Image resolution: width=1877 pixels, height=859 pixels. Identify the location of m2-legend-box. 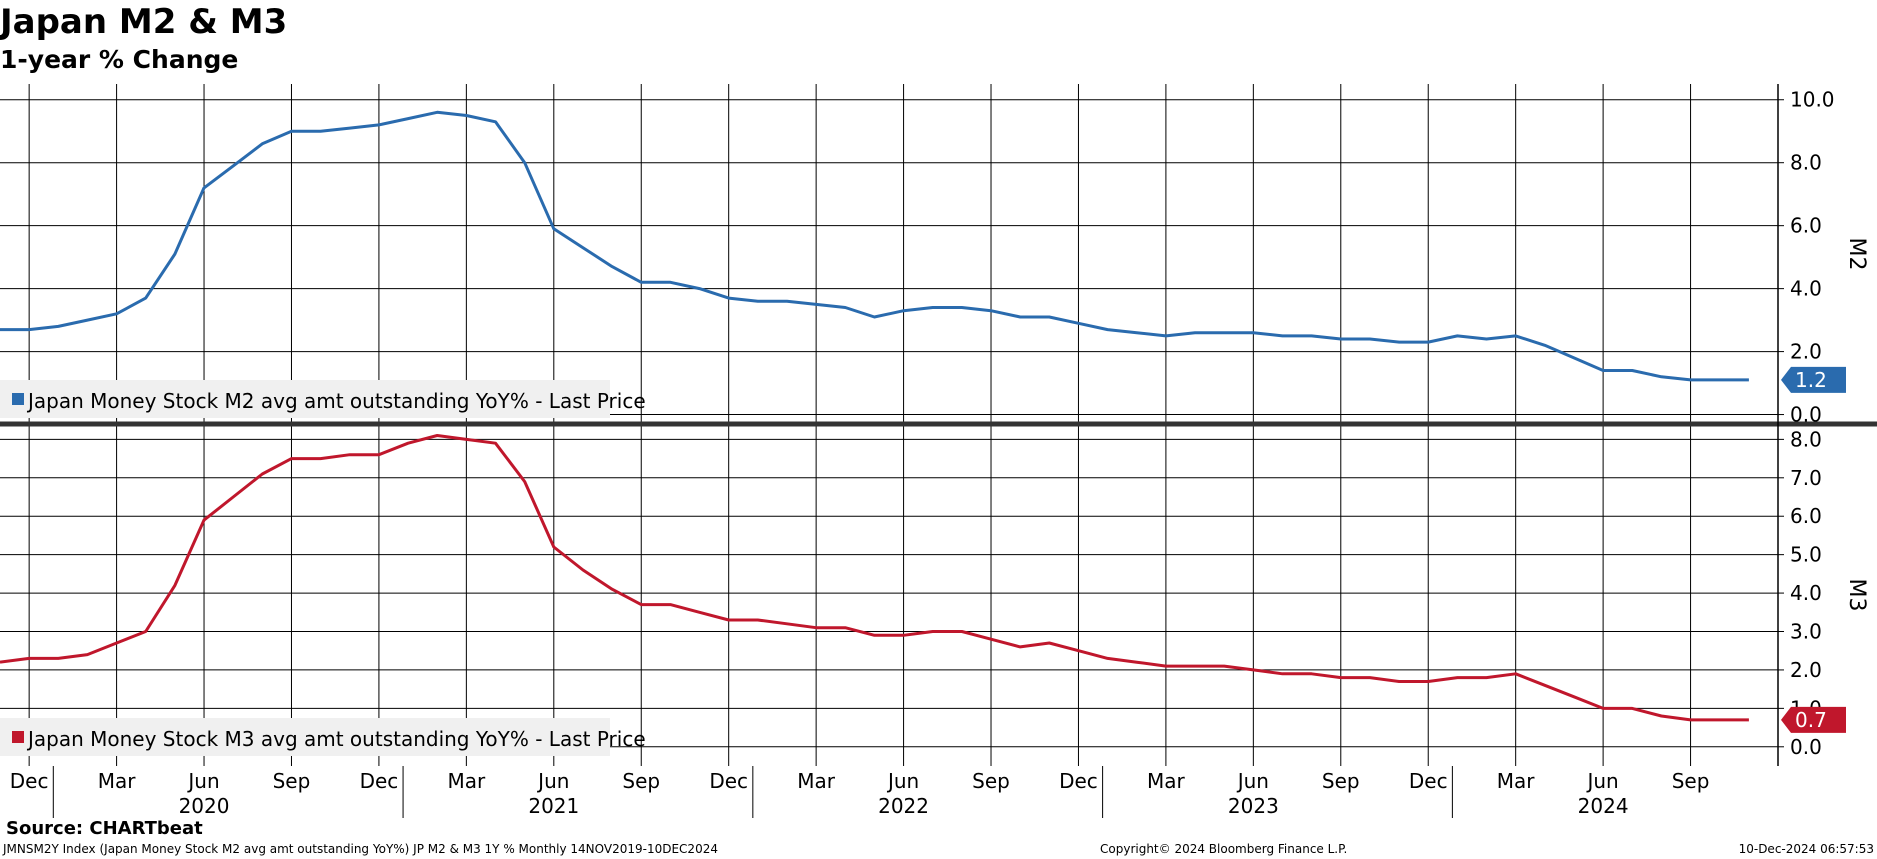
(305, 399).